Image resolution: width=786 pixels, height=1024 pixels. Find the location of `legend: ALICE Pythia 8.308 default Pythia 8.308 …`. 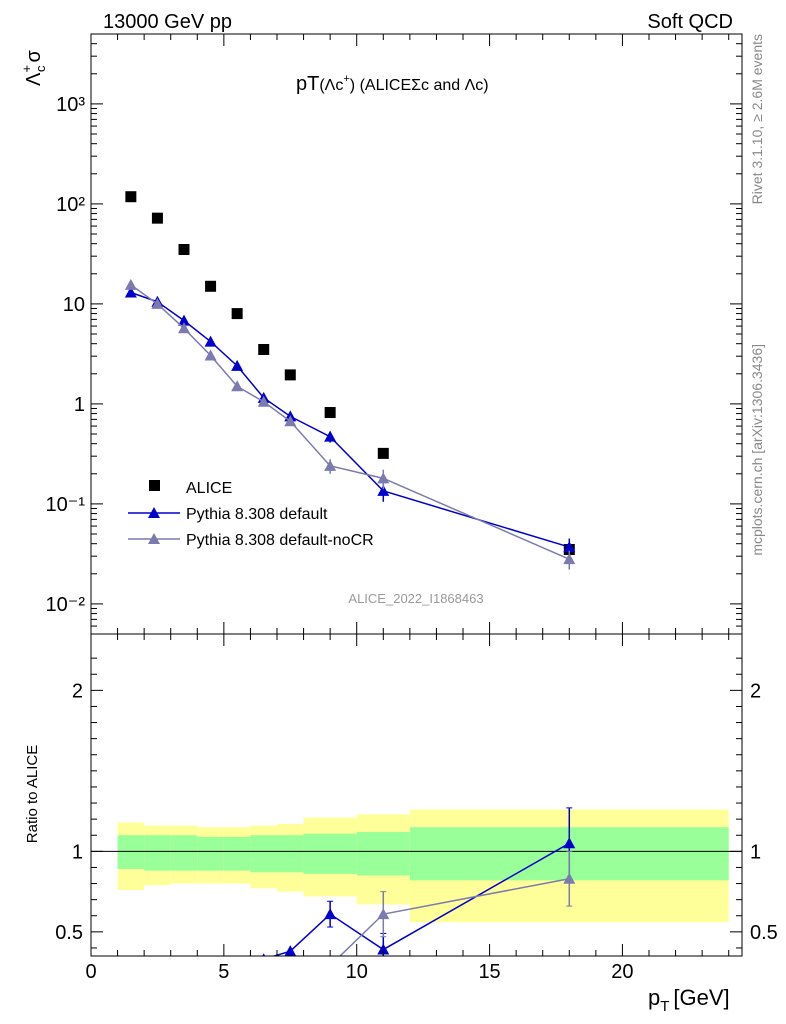

legend: ALICE Pythia 8.308 default Pythia 8.308 … is located at coordinates (251, 514).